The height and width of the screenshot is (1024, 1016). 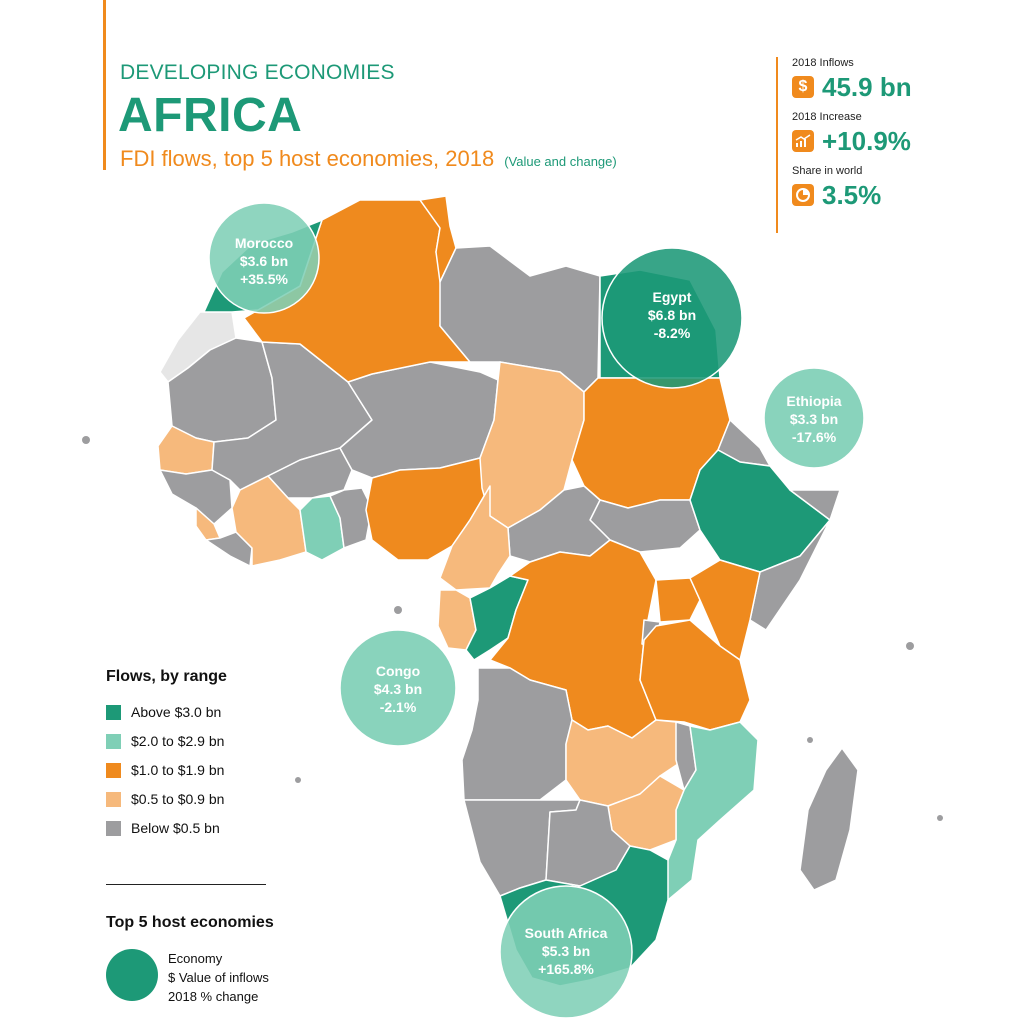 I want to click on top5-key-line: $ Value of inflows, so click(x=218, y=977).